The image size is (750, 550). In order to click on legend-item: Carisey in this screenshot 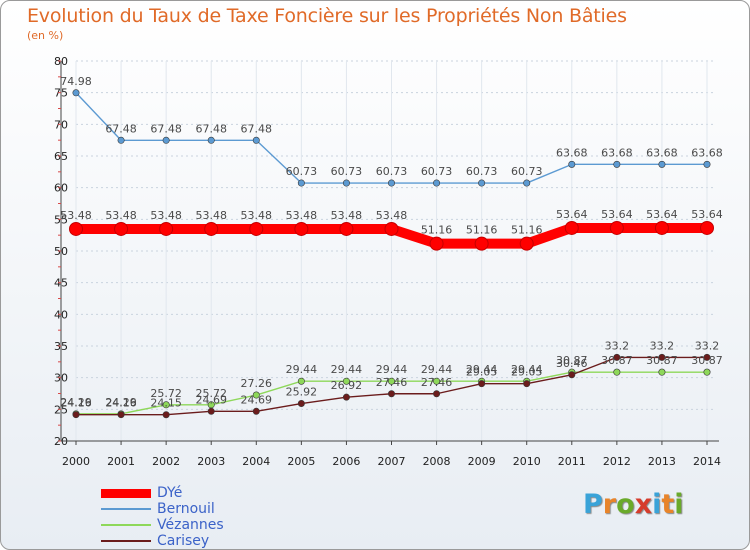, I will do `click(162, 541)`.